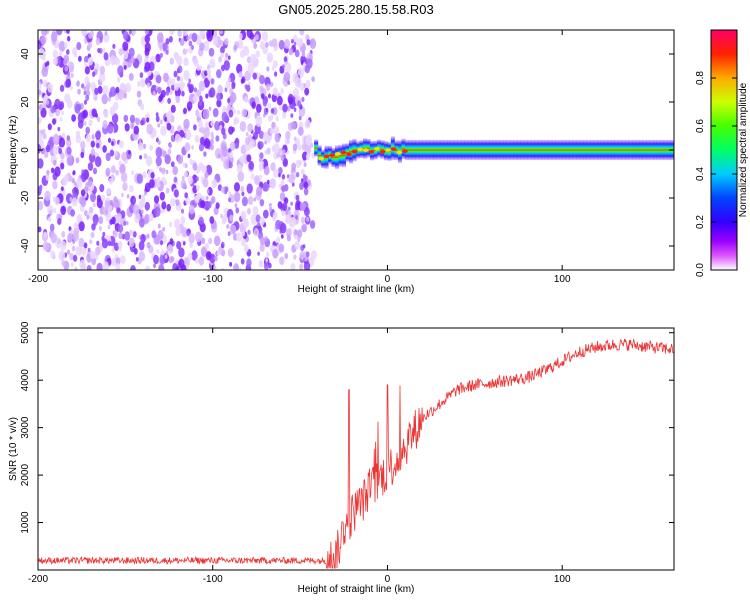  What do you see at coordinates (700, 270) in the screenshot?
I see `colorbar-tick-label: 0.0` at bounding box center [700, 270].